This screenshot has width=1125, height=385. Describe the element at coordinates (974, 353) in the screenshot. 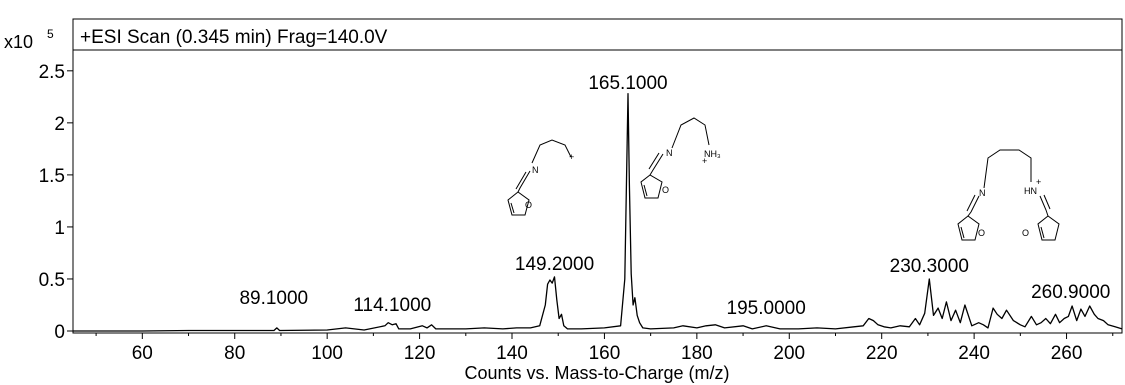

I see `x-tick-label: 240` at that location.